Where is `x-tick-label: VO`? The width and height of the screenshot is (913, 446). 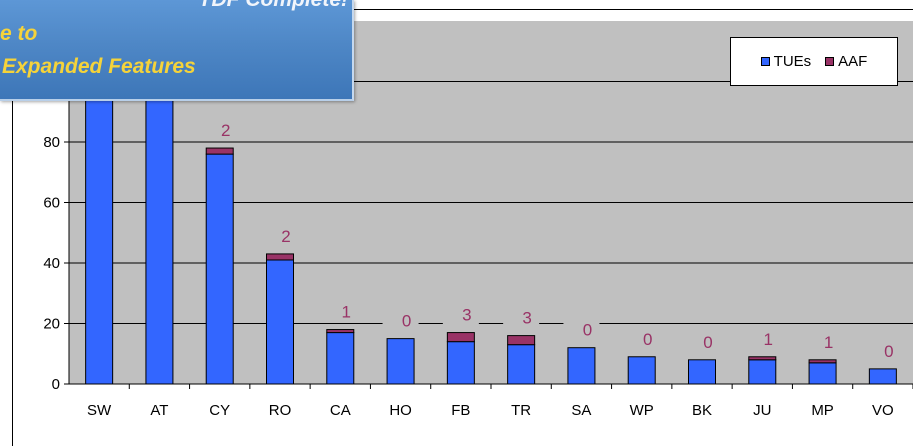 x-tick-label: VO is located at coordinates (883, 410).